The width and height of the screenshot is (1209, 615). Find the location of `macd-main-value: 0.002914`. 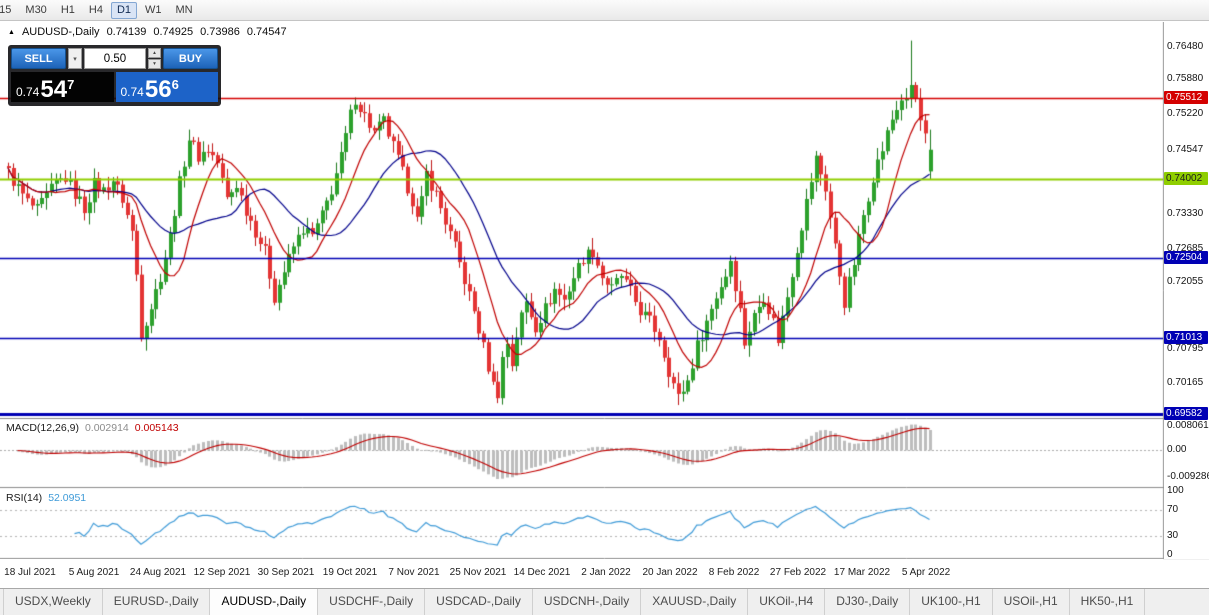

macd-main-value: 0.002914 is located at coordinates (106, 428).